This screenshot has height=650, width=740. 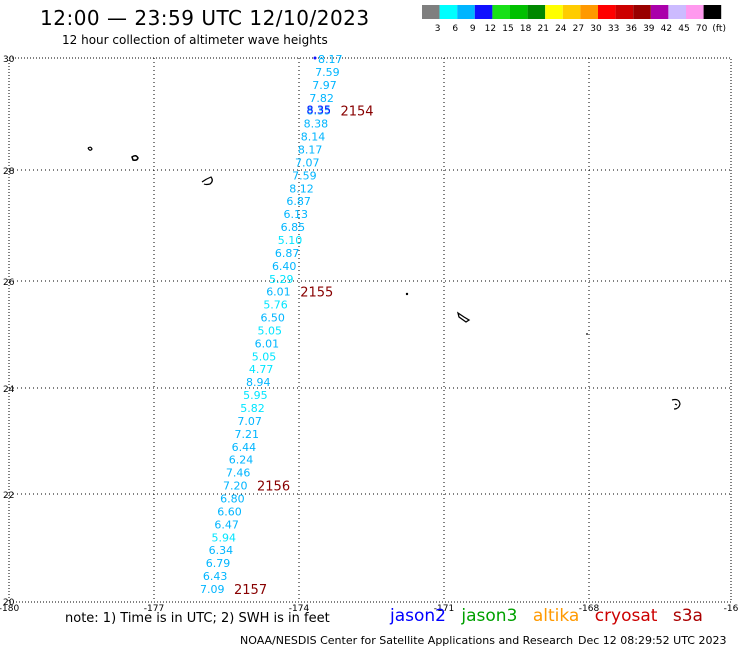 I want to click on time-label: 2157, so click(x=250, y=590).